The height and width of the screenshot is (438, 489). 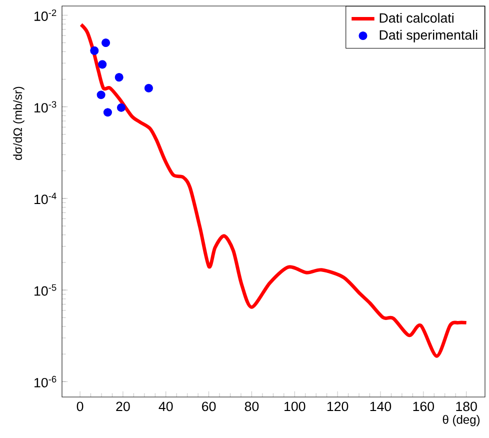 I want to click on y-tick-label: 10$^{-3}$, so click(x=45, y=107).